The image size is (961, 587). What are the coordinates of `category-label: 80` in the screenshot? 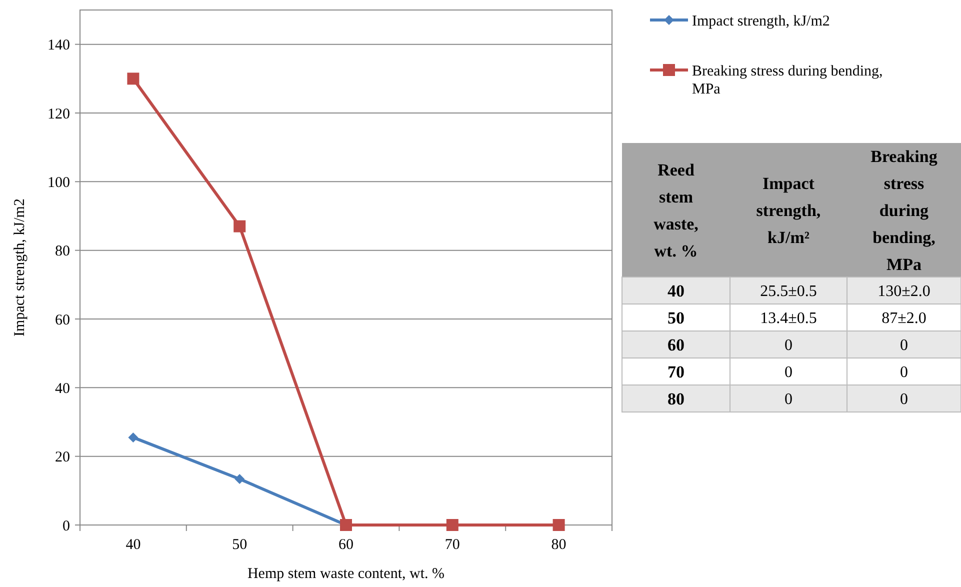 It's located at (676, 398).